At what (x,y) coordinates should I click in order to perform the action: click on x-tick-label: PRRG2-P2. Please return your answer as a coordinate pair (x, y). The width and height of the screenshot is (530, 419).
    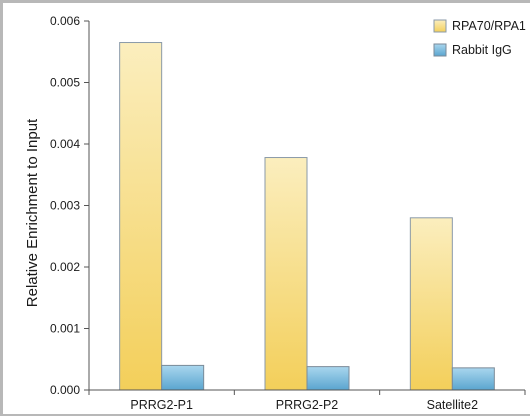
    Looking at the image, I should click on (307, 405).